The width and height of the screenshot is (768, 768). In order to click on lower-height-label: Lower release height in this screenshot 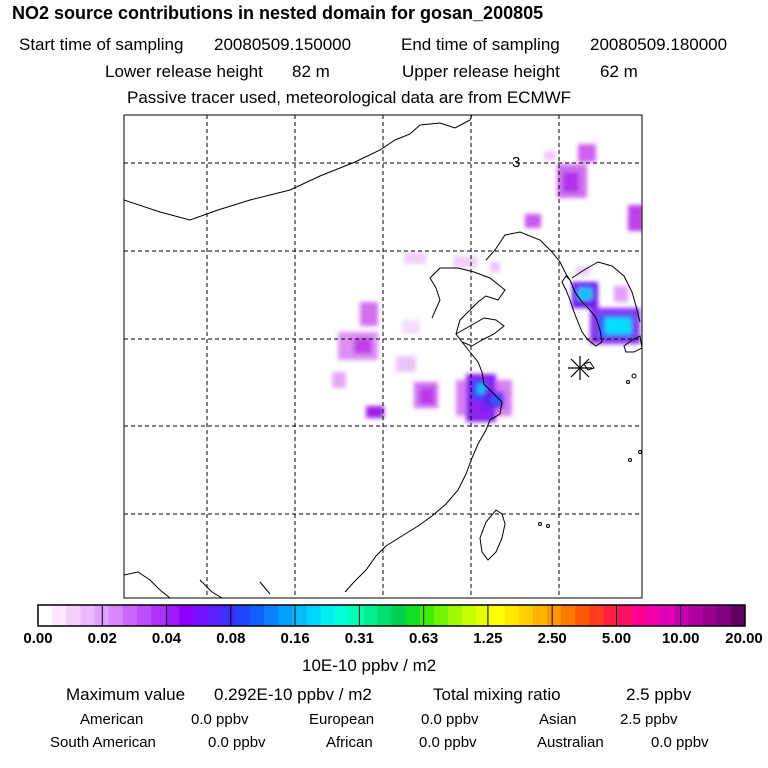, I will do `click(184, 71)`.